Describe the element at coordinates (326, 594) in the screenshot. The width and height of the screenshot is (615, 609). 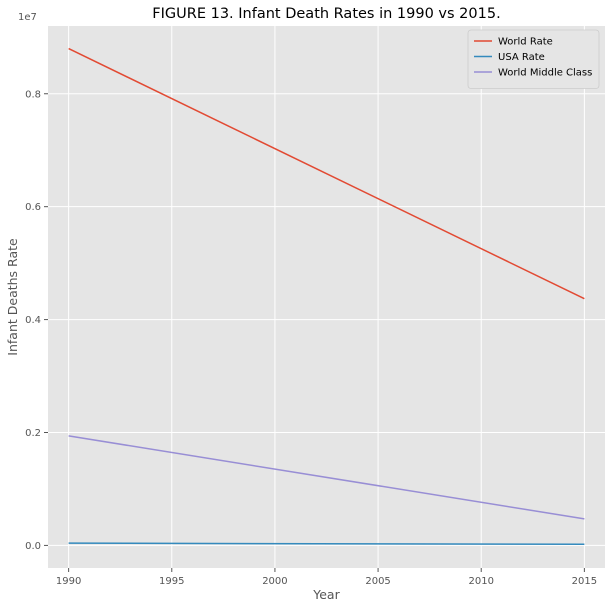
I see `x-axis-label: Year` at that location.